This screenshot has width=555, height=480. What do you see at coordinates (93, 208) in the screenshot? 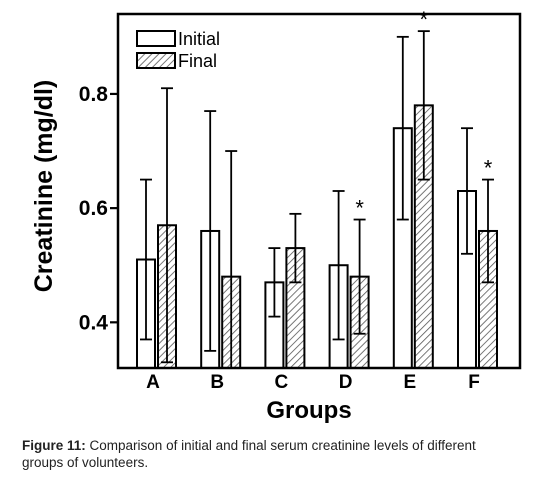
I see `y-tick-label-1: 0.6` at bounding box center [93, 208].